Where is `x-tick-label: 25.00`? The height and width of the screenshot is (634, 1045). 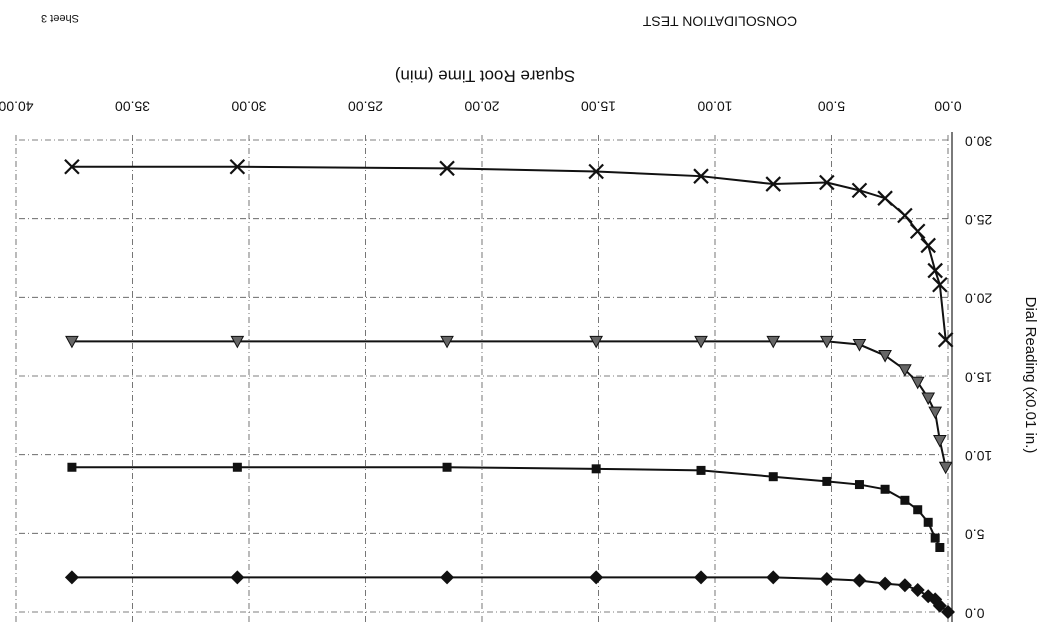 x-tick-label: 25.00 is located at coordinates (365, 106).